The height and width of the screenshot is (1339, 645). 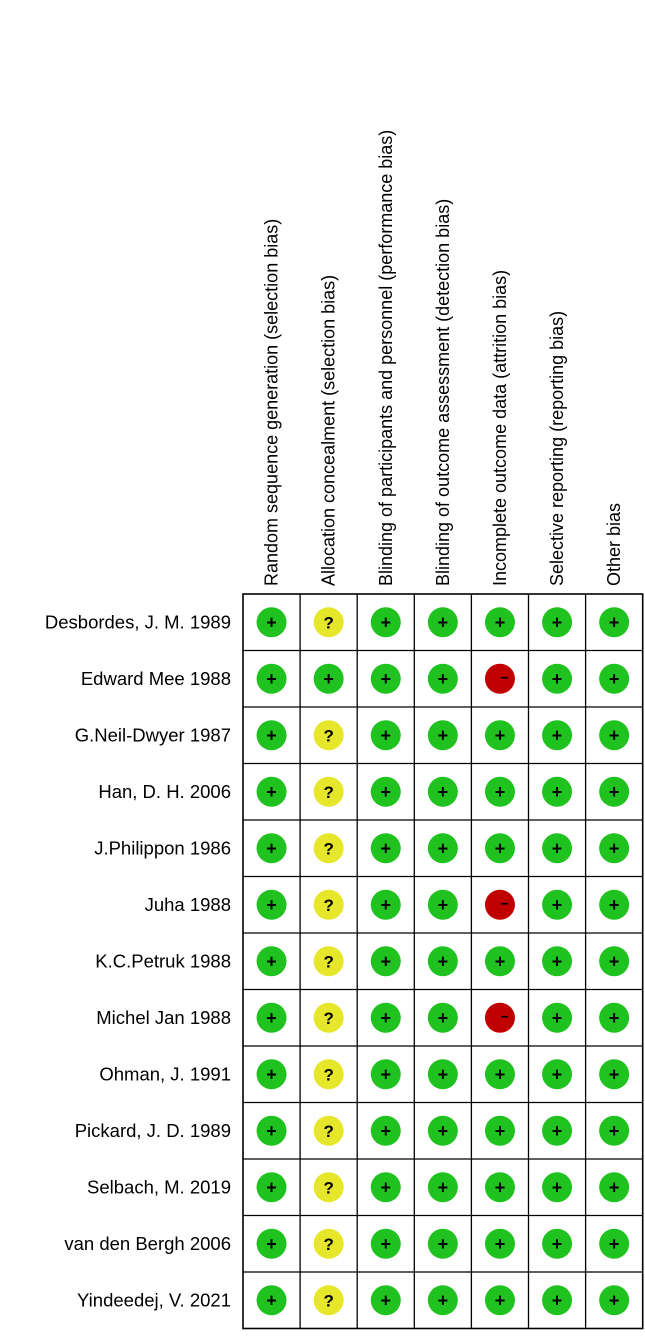 What do you see at coordinates (500, 428) in the screenshot?
I see `column-label-5: Incomplete outcome data (attrition bias)` at bounding box center [500, 428].